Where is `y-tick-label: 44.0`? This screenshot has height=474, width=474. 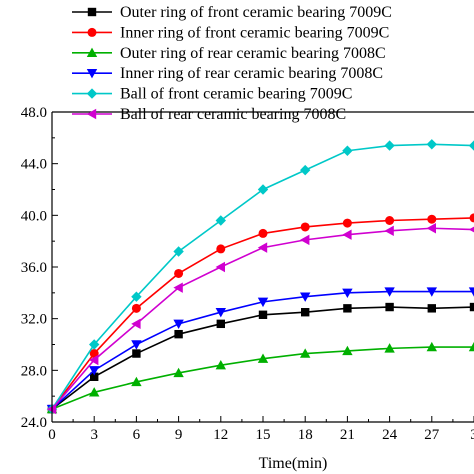
y-tick-label: 44.0 is located at coordinates (34, 165).